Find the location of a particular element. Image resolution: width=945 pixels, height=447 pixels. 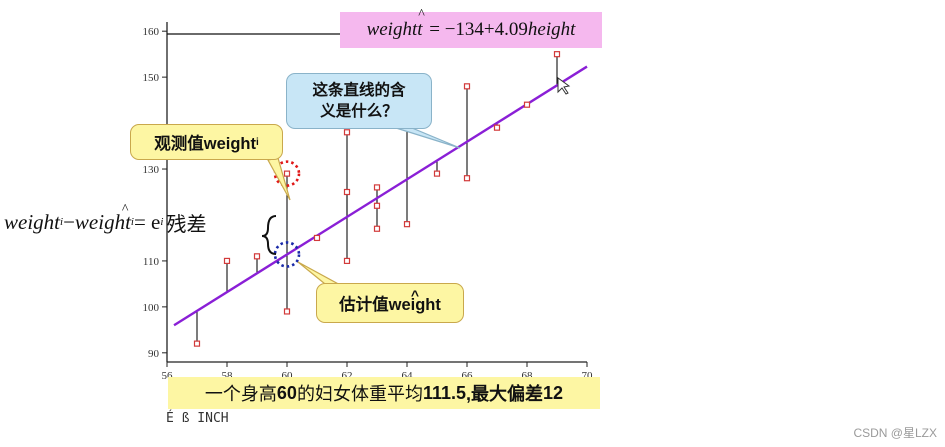

question-callout: 这条直线的含 义是什么？ is located at coordinates (359, 101).